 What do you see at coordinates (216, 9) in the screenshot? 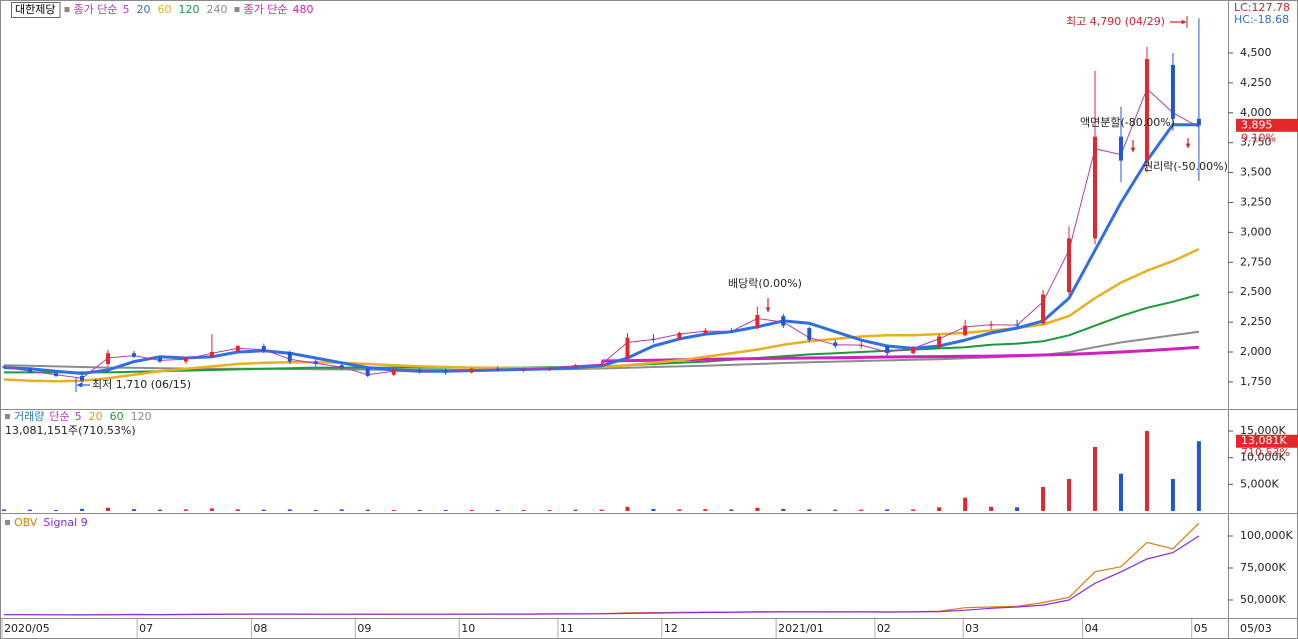
I see `legend-entry: 240` at bounding box center [216, 9].